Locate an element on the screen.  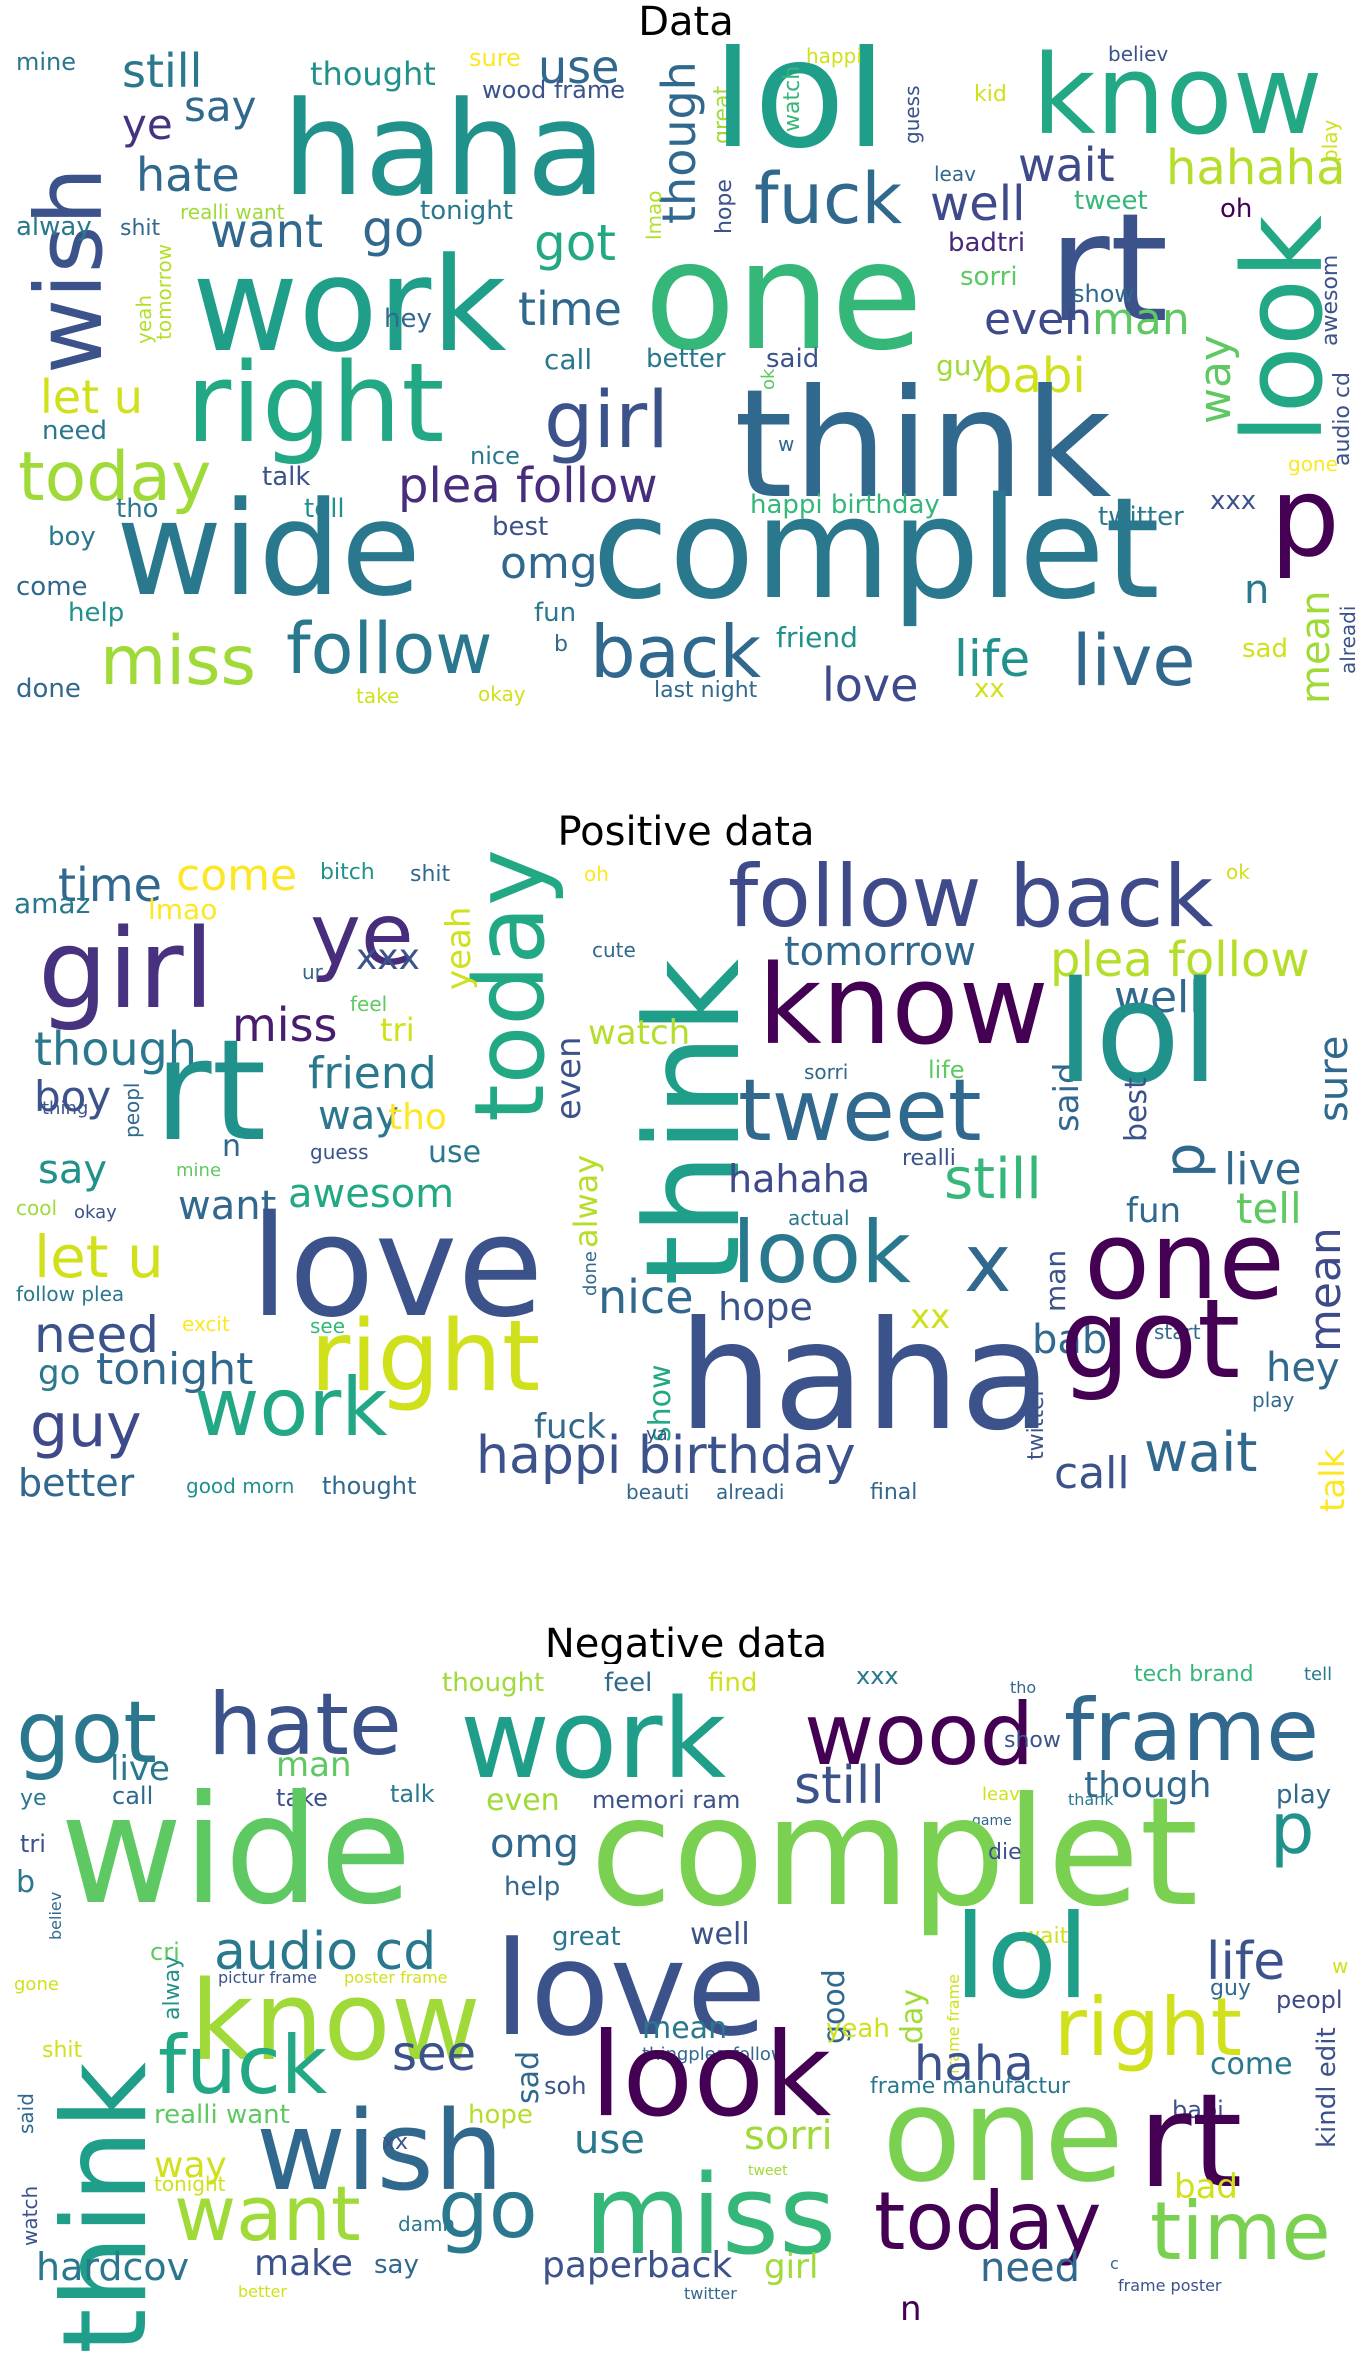
word: hope is located at coordinates (500, 2115).